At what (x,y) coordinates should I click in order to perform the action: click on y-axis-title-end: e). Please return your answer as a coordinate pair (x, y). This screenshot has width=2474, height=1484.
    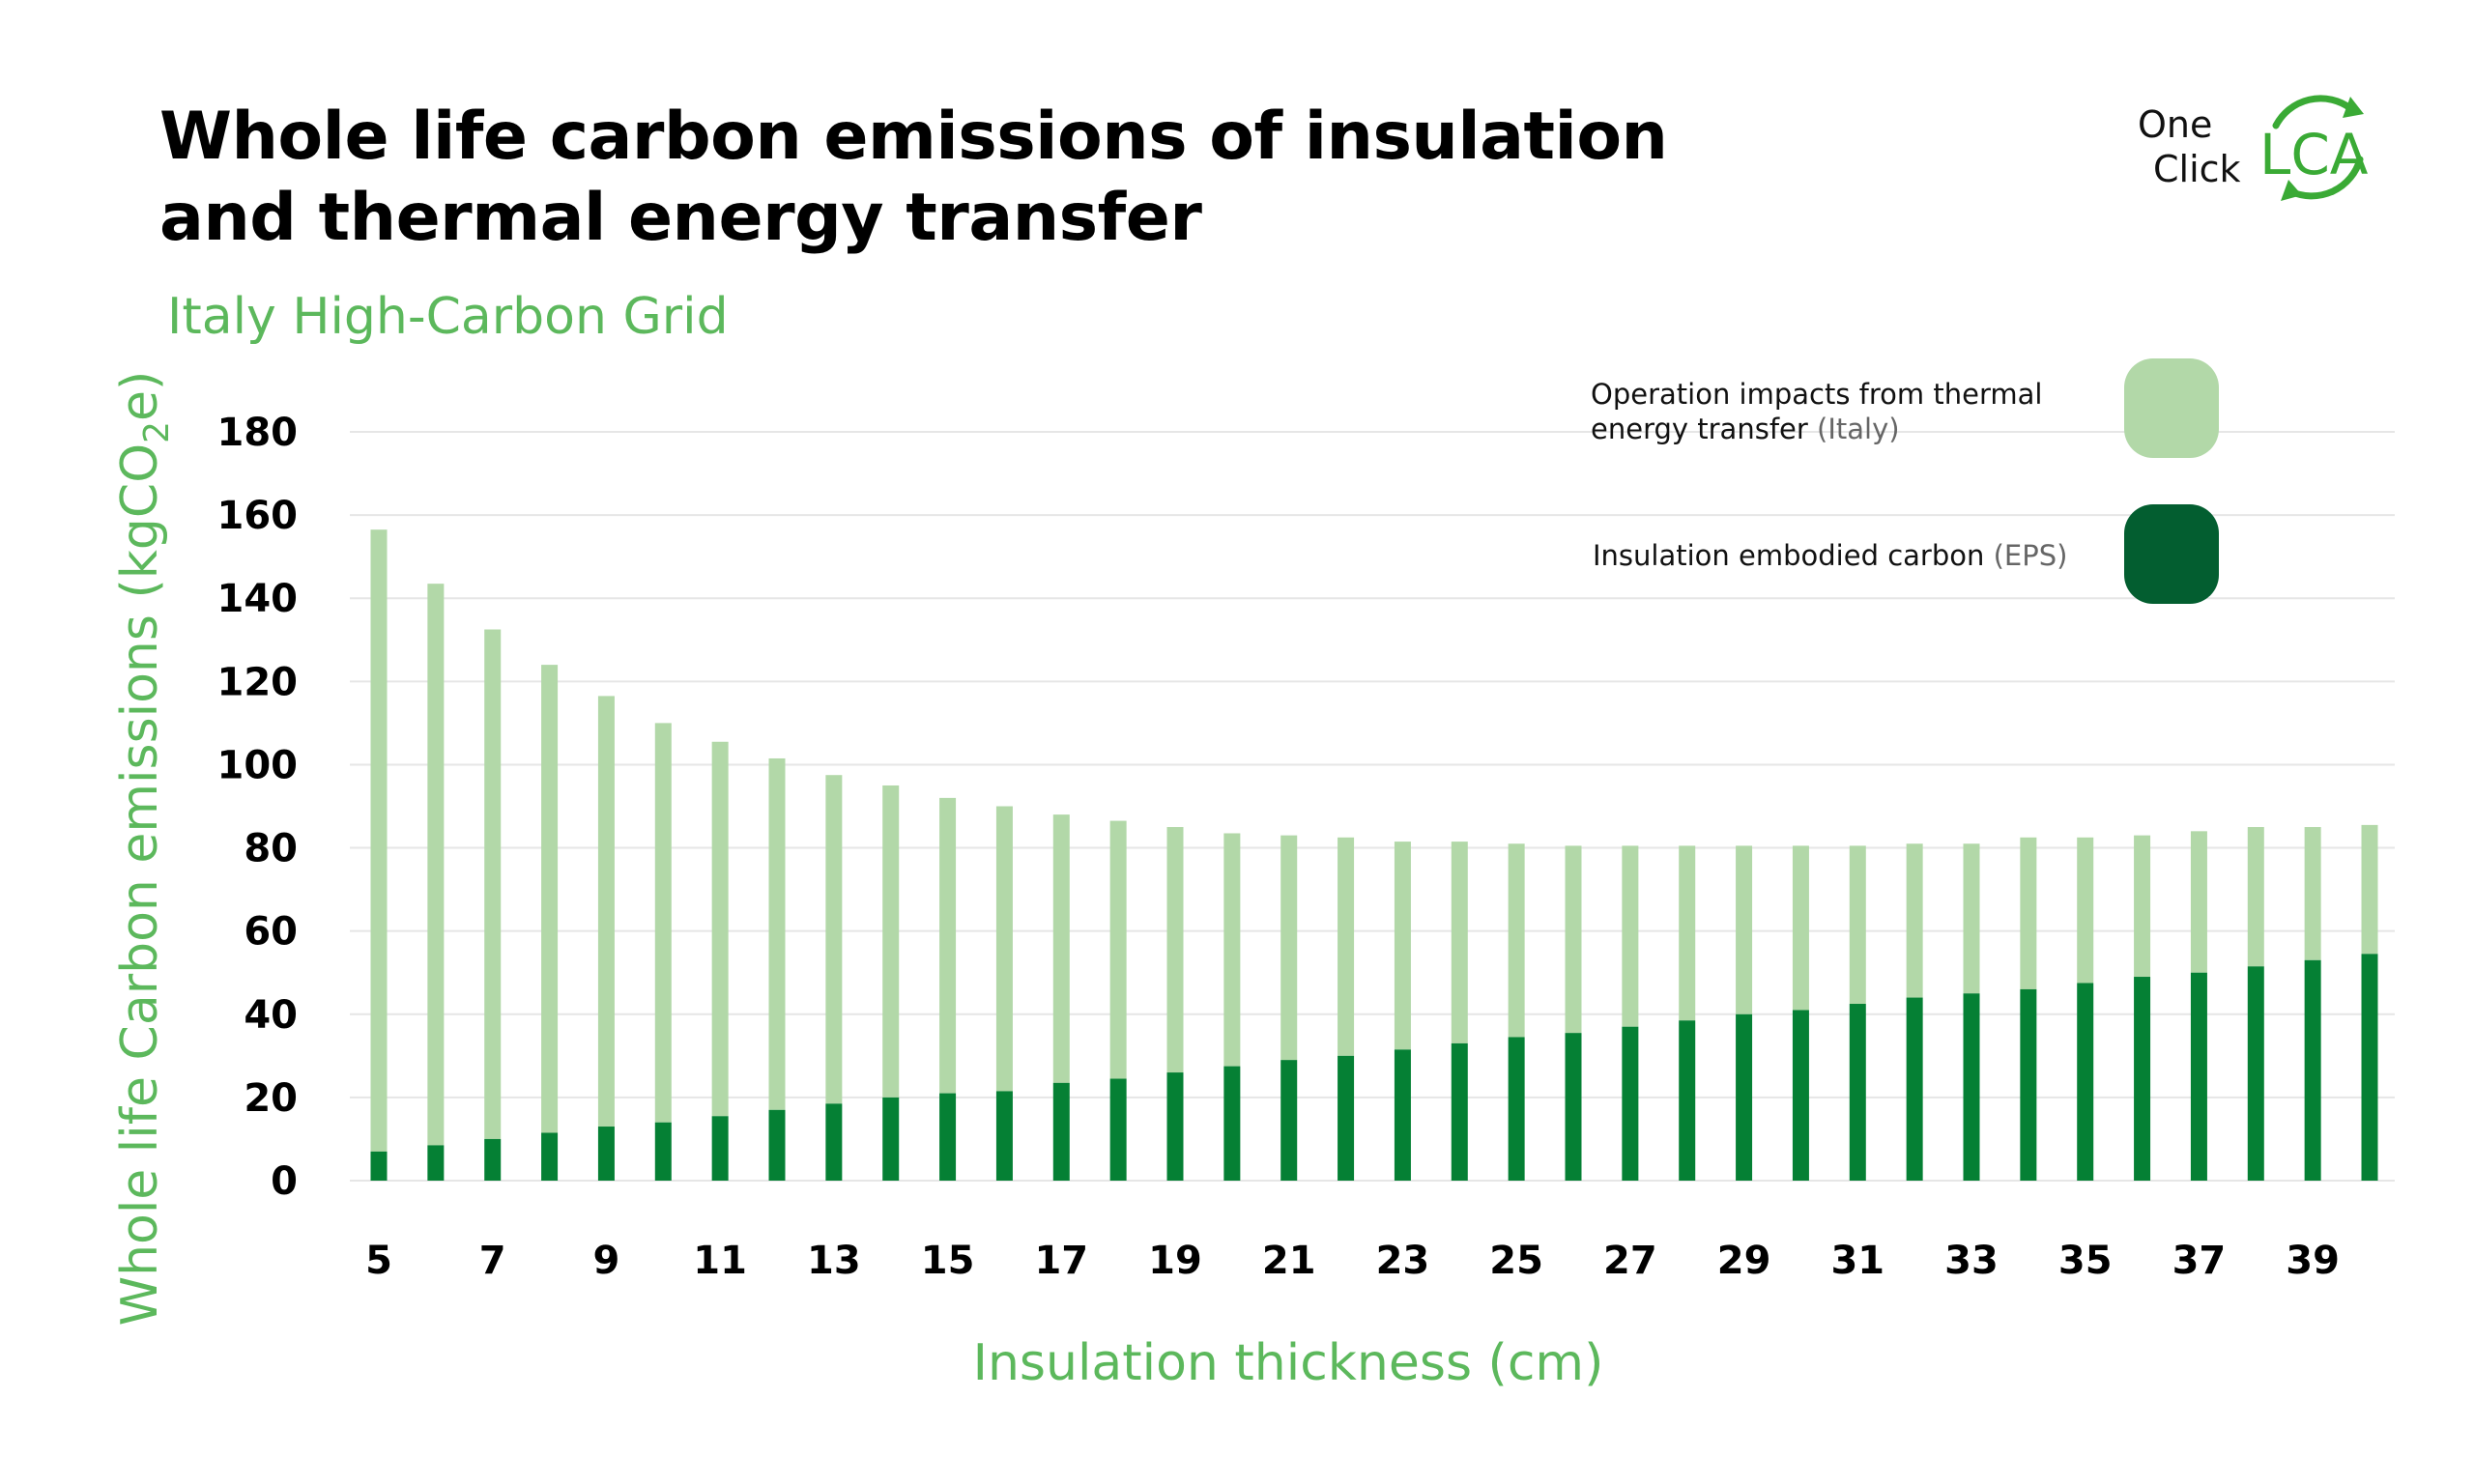
    Looking at the image, I should click on (140, 396).